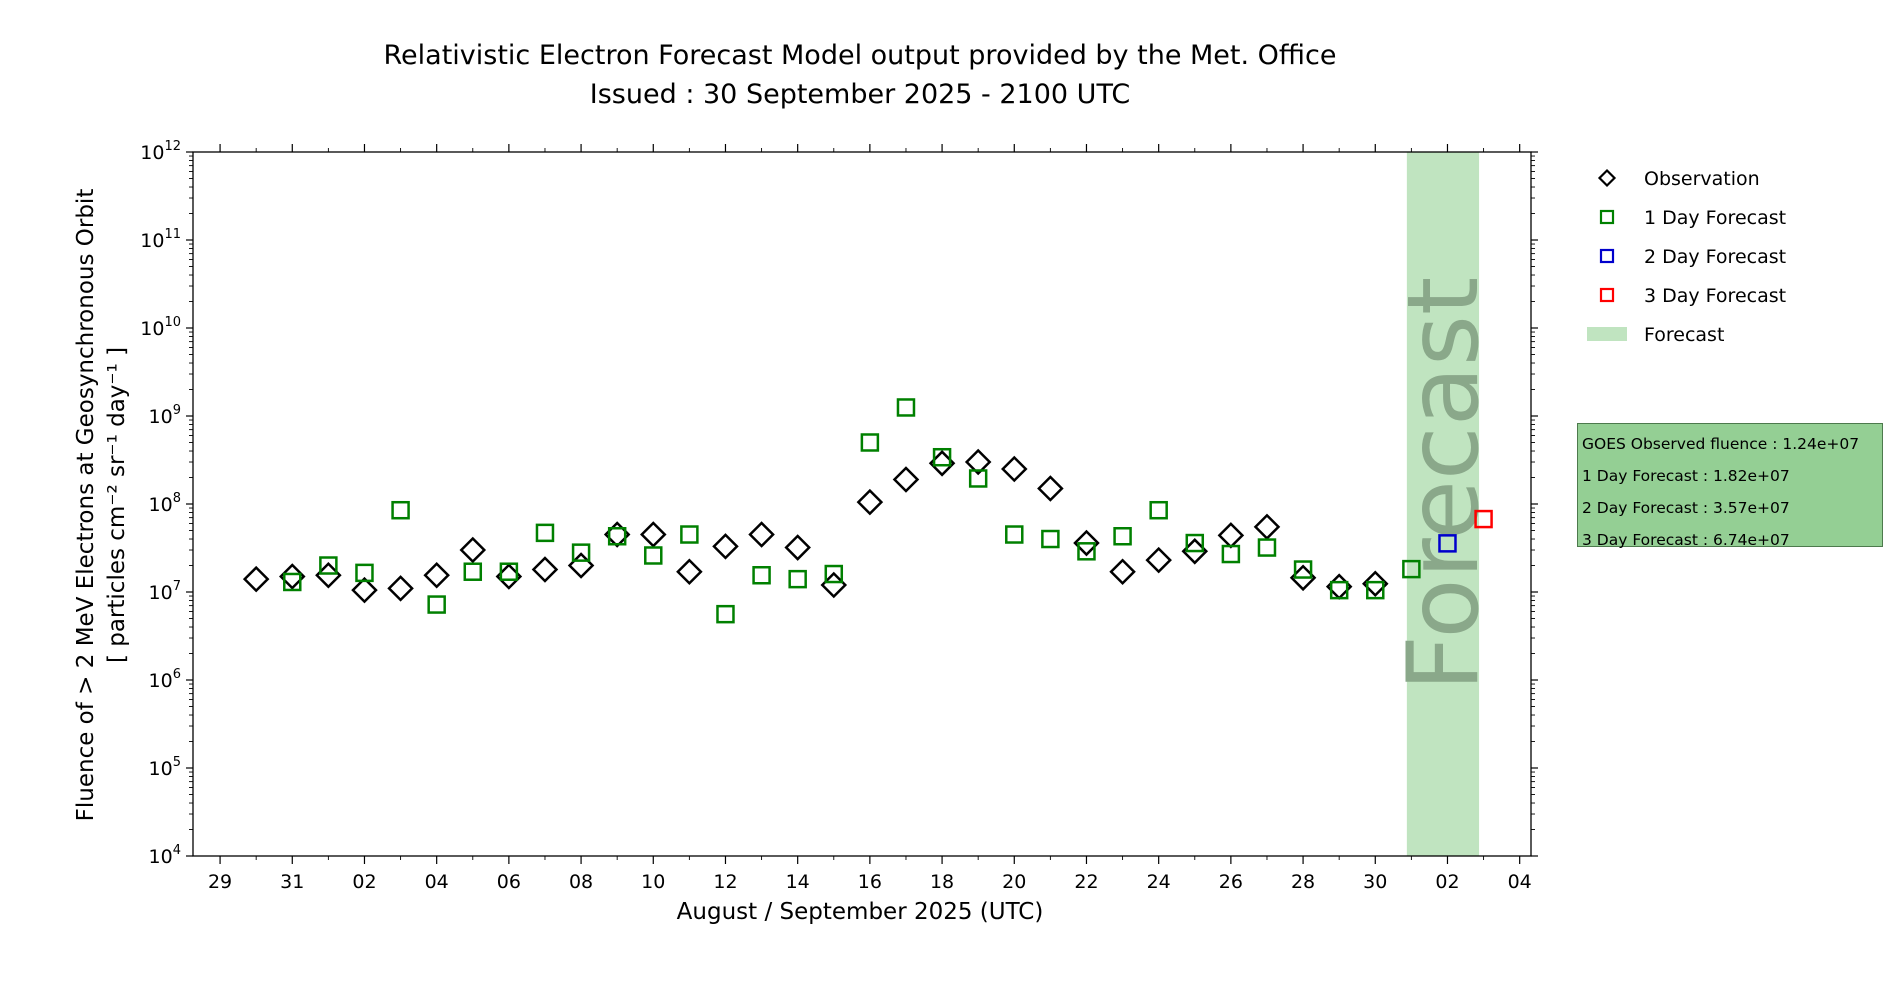 The image size is (1900, 1004). What do you see at coordinates (860, 94) in the screenshot?
I see `chart-title-line2: Issued : 30 September 2025 - 2100 UTC` at bounding box center [860, 94].